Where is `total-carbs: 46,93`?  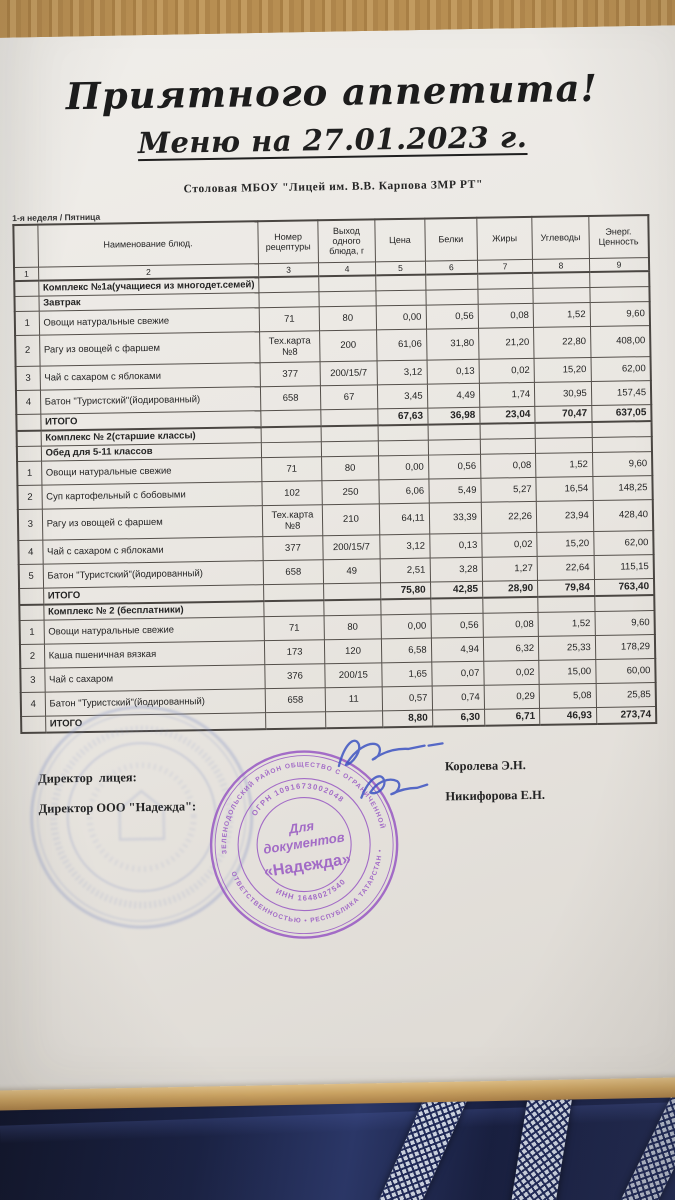
total-carbs: 46,93 is located at coordinates (568, 715).